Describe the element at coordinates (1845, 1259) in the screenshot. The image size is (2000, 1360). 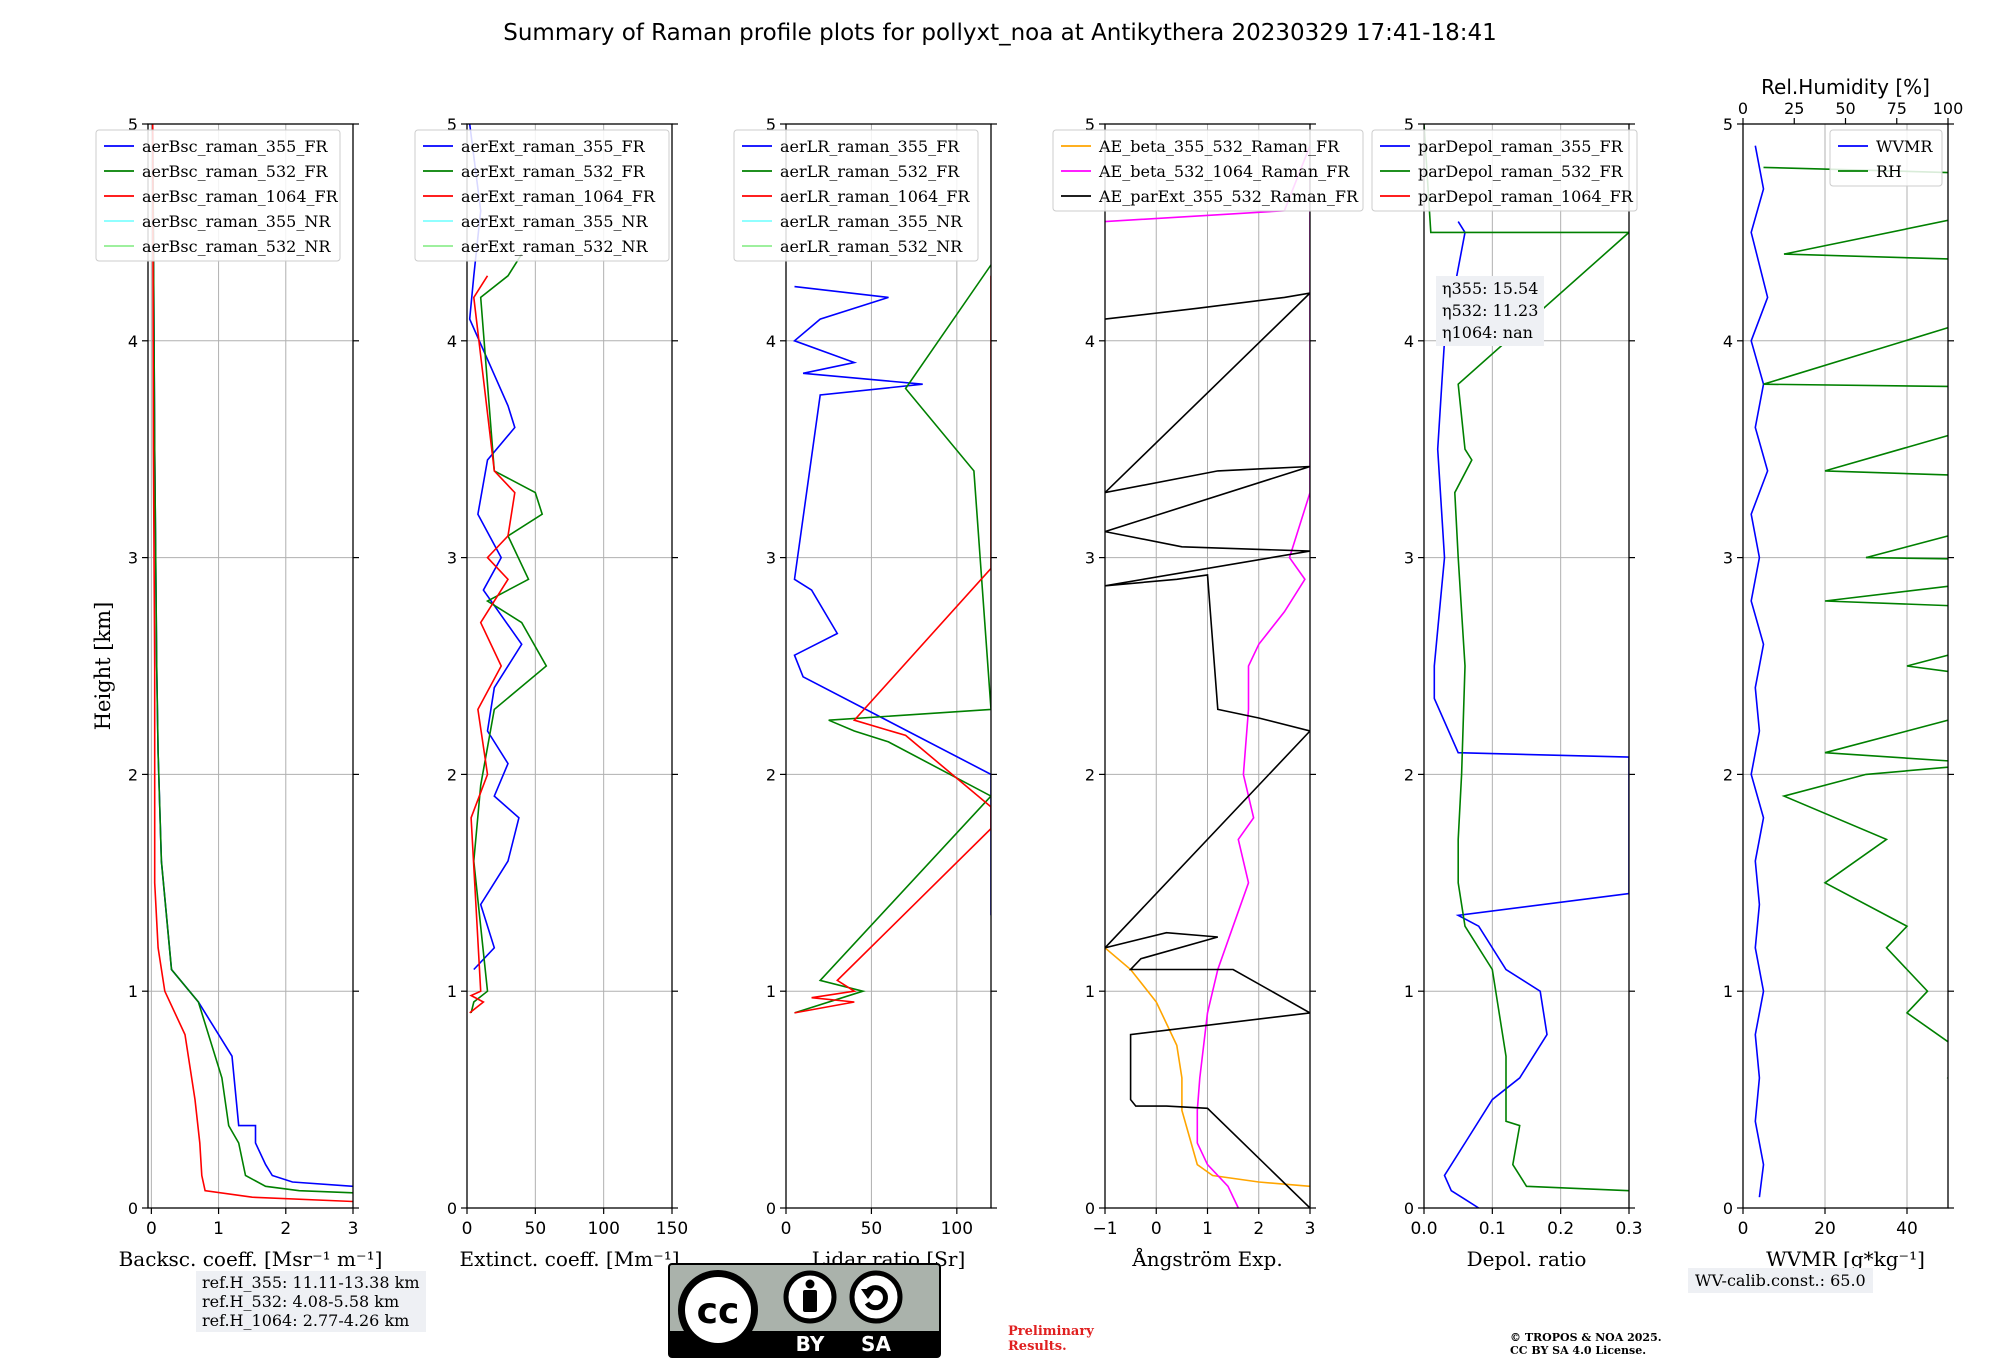
I see `x-axis-label: WVMR [g*kg⁻¹]` at that location.